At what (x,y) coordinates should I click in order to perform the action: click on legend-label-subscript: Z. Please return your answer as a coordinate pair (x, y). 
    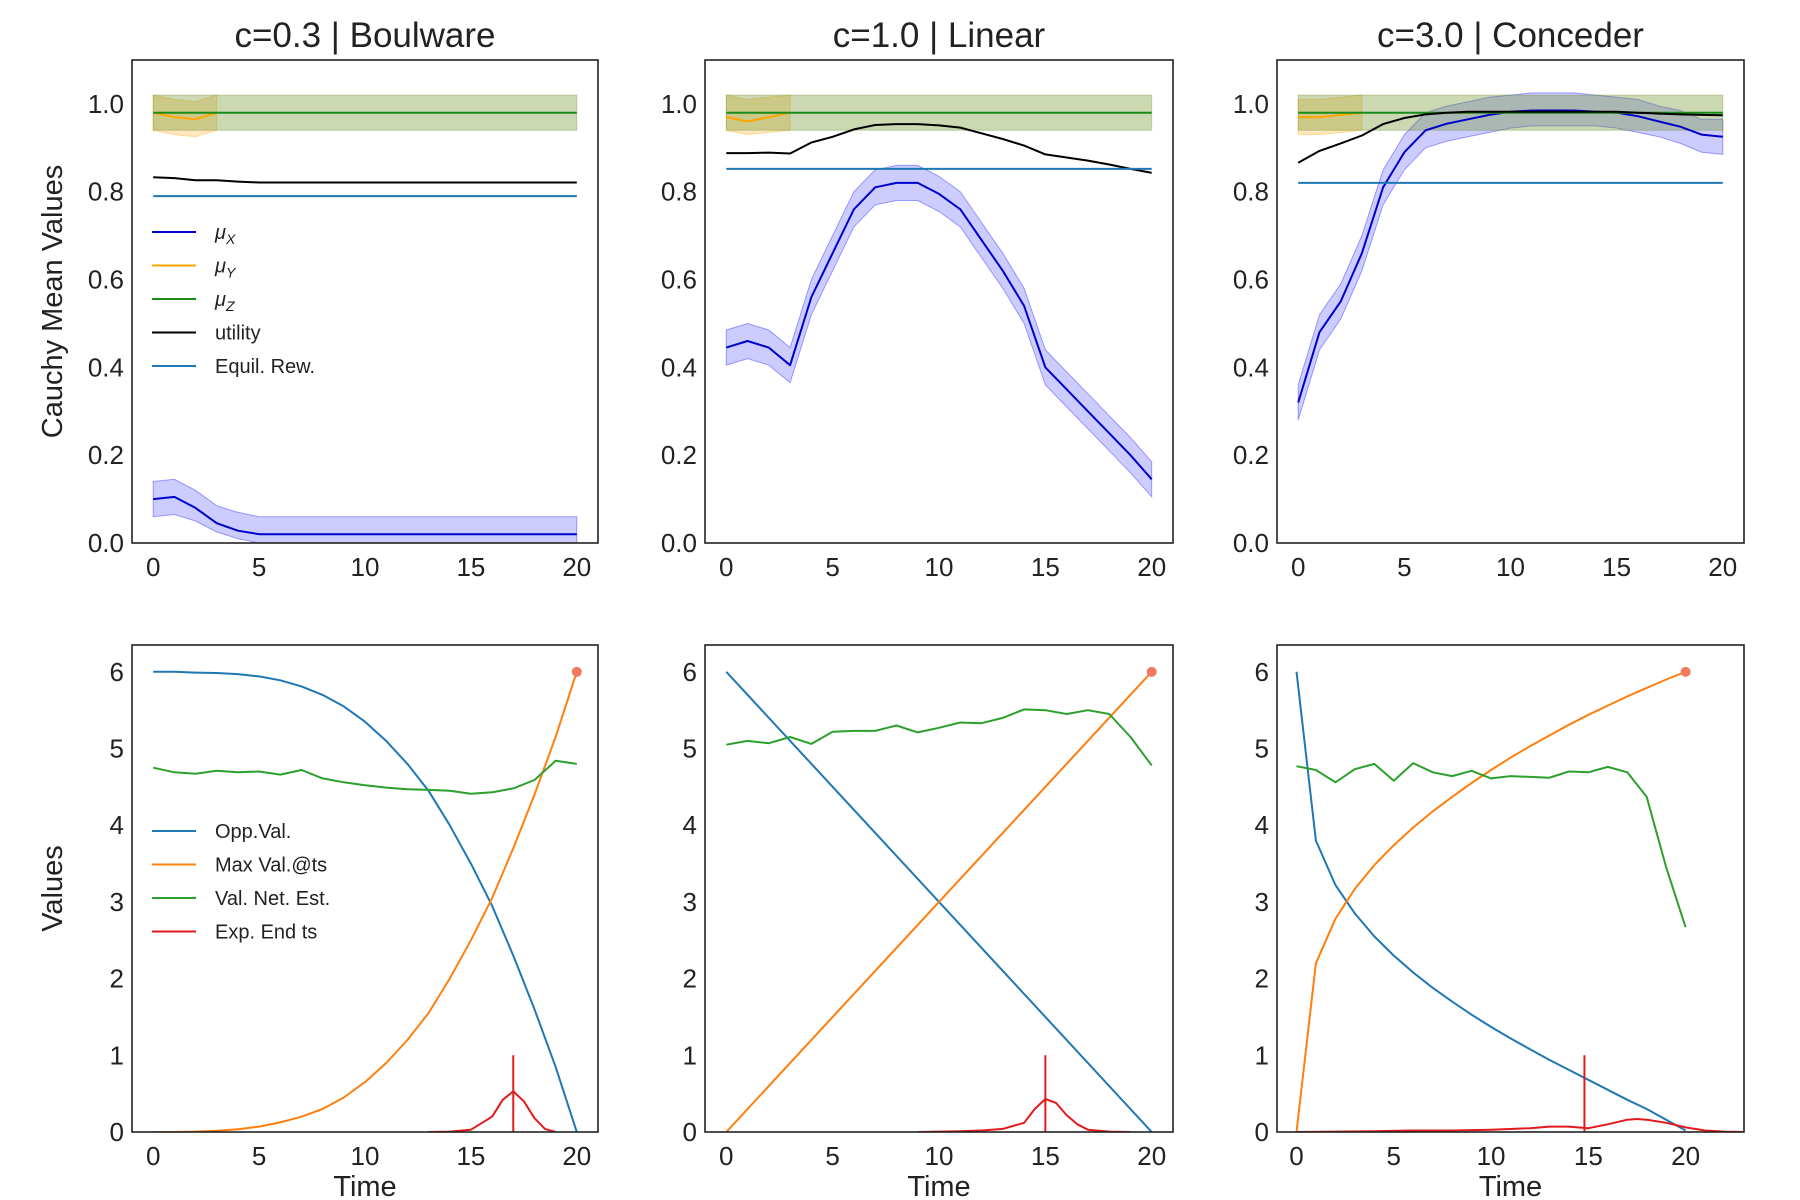
    Looking at the image, I should click on (230, 306).